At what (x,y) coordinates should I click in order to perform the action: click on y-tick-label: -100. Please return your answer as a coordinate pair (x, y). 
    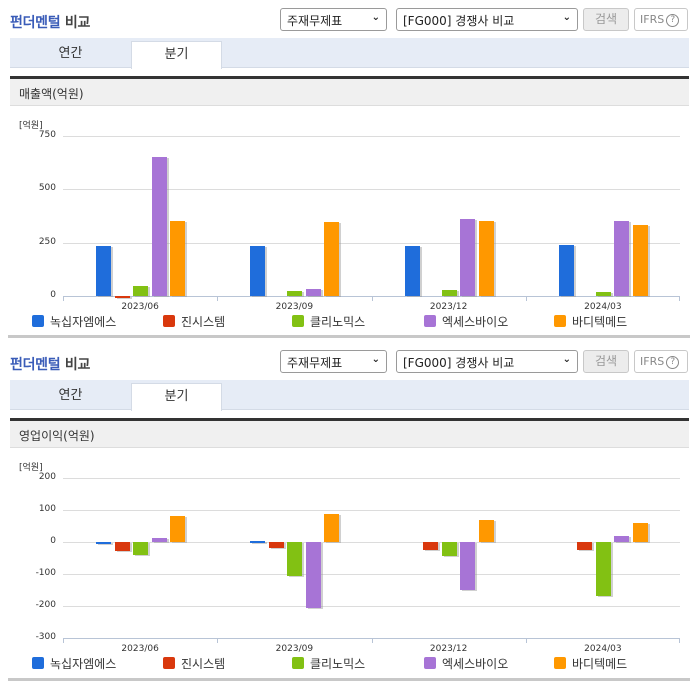
    Looking at the image, I should click on (45, 573).